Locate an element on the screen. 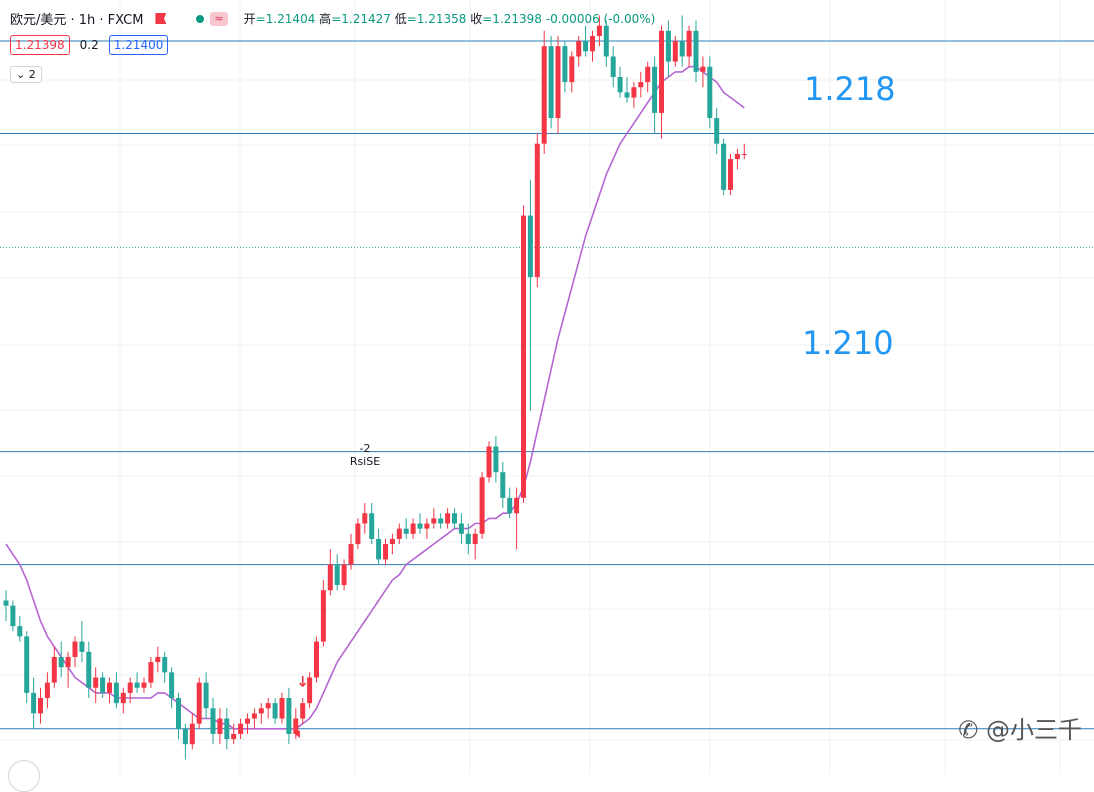  watermark-text: @小三千 is located at coordinates (1034, 730).